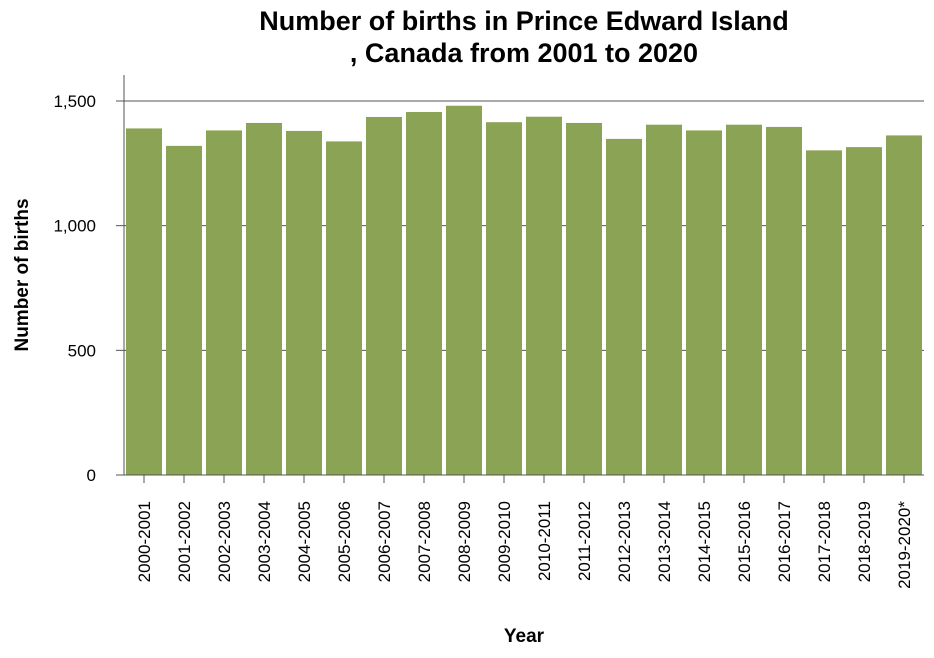  What do you see at coordinates (664, 541) in the screenshot?
I see `x-tick-label: 2013-2014` at bounding box center [664, 541].